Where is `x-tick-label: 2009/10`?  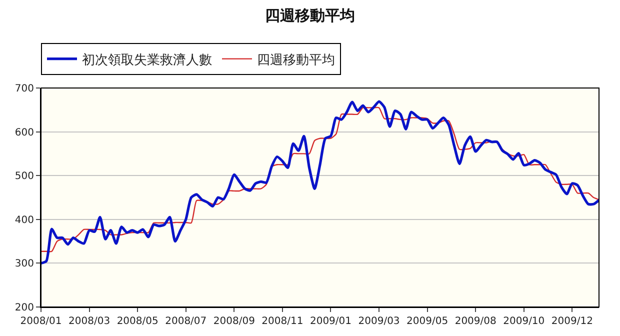 x-tick-label: 2009/10 is located at coordinates (524, 321).